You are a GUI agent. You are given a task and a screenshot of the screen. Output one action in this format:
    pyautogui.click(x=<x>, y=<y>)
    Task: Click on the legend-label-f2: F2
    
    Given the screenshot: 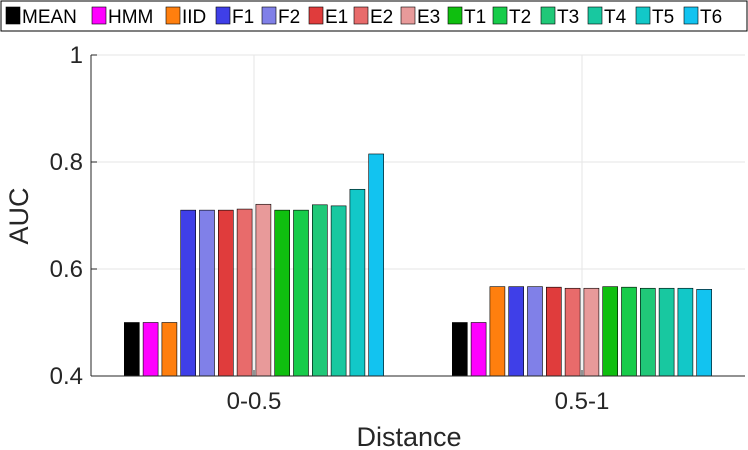 What is the action you would take?
    pyautogui.click(x=289, y=17)
    